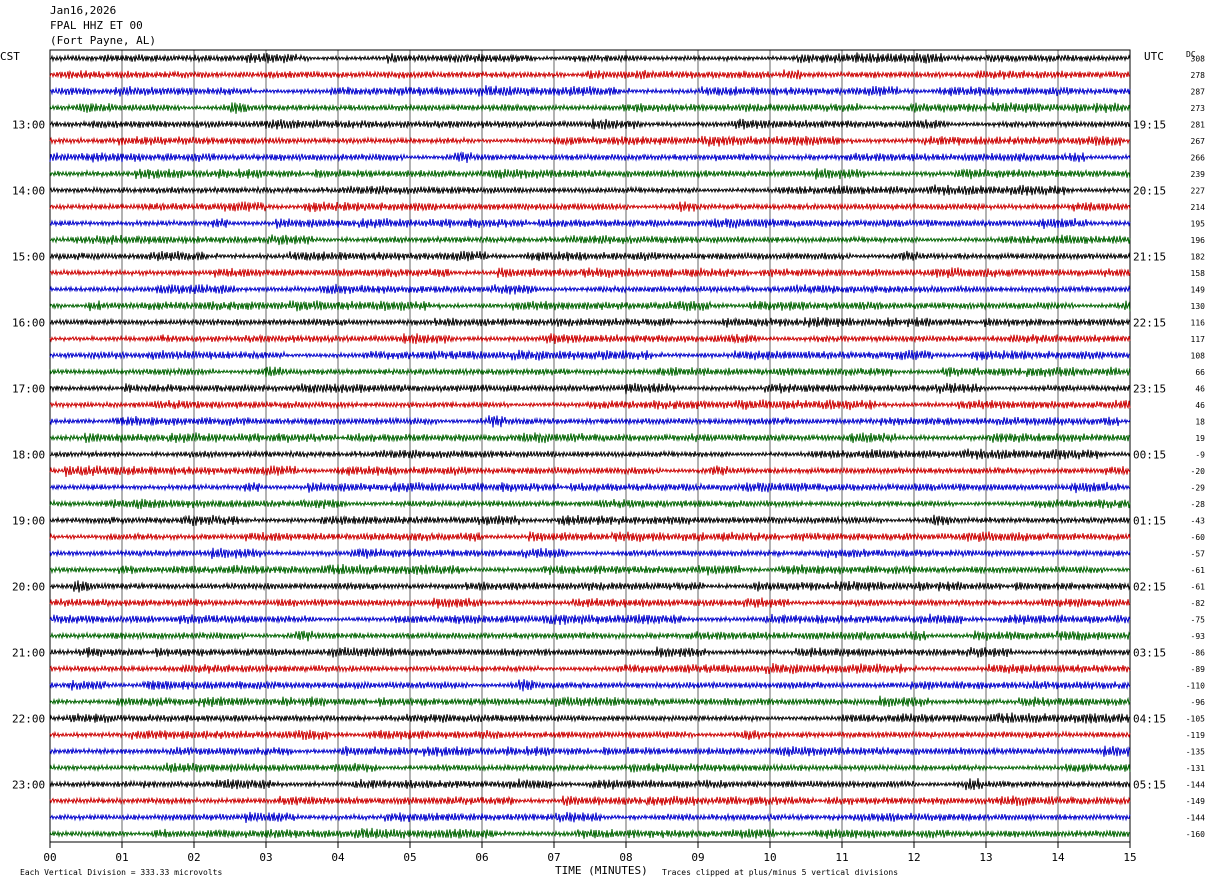 The height and width of the screenshot is (886, 1210). I want to click on utc-hour-label: 23:15, so click(1149, 388).